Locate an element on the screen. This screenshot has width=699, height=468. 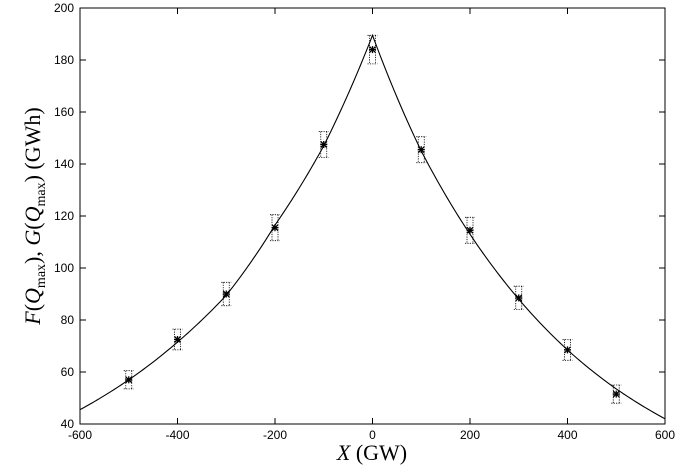
y-tick-label: 80 is located at coordinates (68, 320).